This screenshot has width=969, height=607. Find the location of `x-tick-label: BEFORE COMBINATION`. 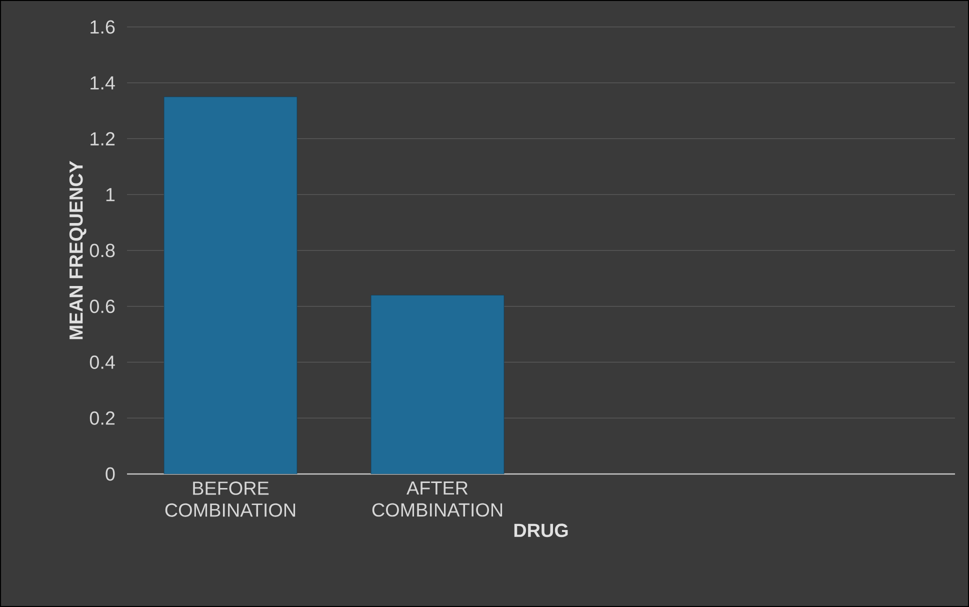

x-tick-label: BEFORE COMBINATION is located at coordinates (230, 499).